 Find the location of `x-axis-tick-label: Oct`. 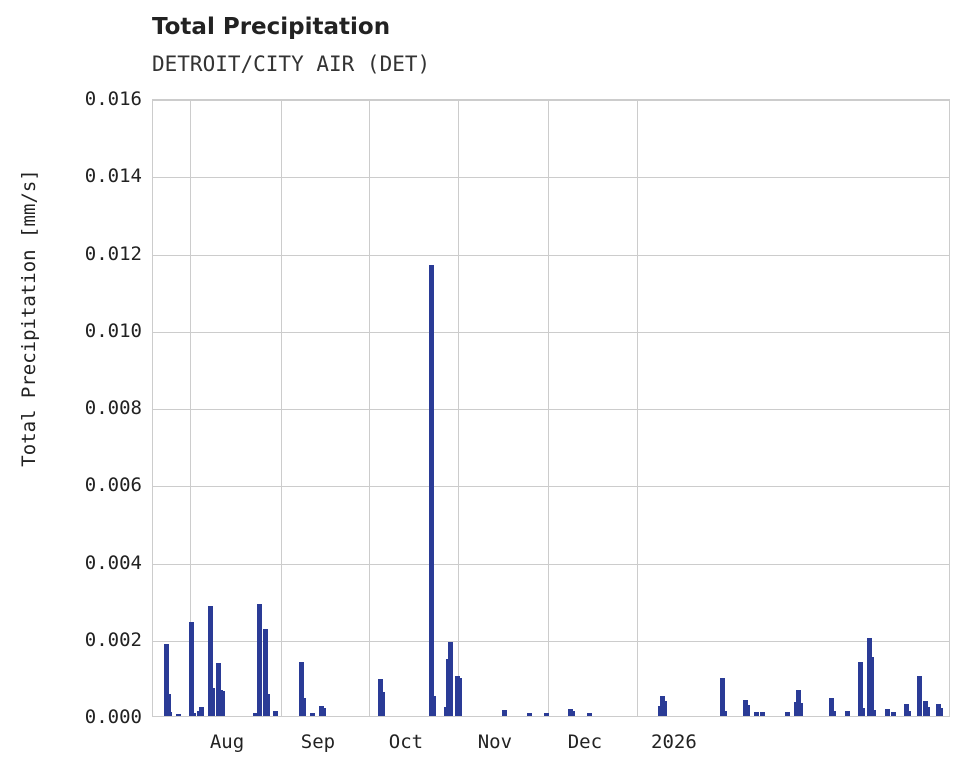

x-axis-tick-label: Oct is located at coordinates (406, 742).